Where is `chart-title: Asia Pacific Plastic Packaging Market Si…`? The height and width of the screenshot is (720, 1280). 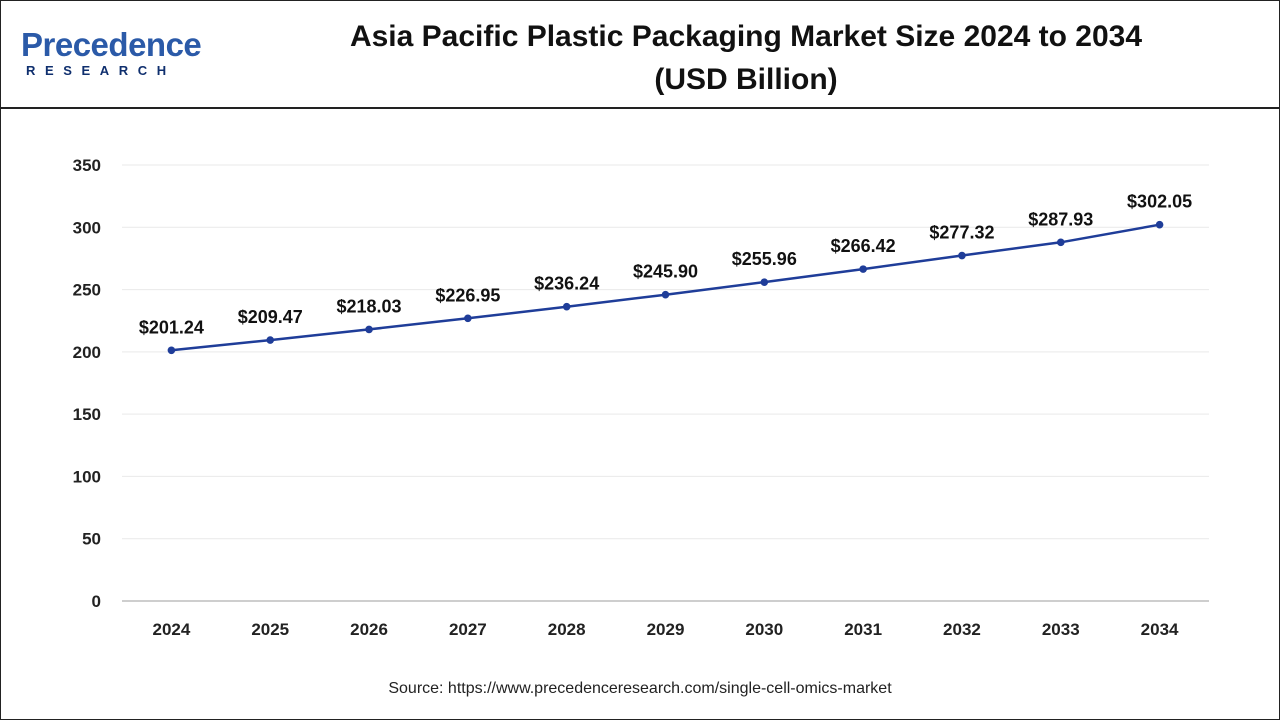
chart-title: Asia Pacific Plastic Packaging Market Si… is located at coordinates (746, 58).